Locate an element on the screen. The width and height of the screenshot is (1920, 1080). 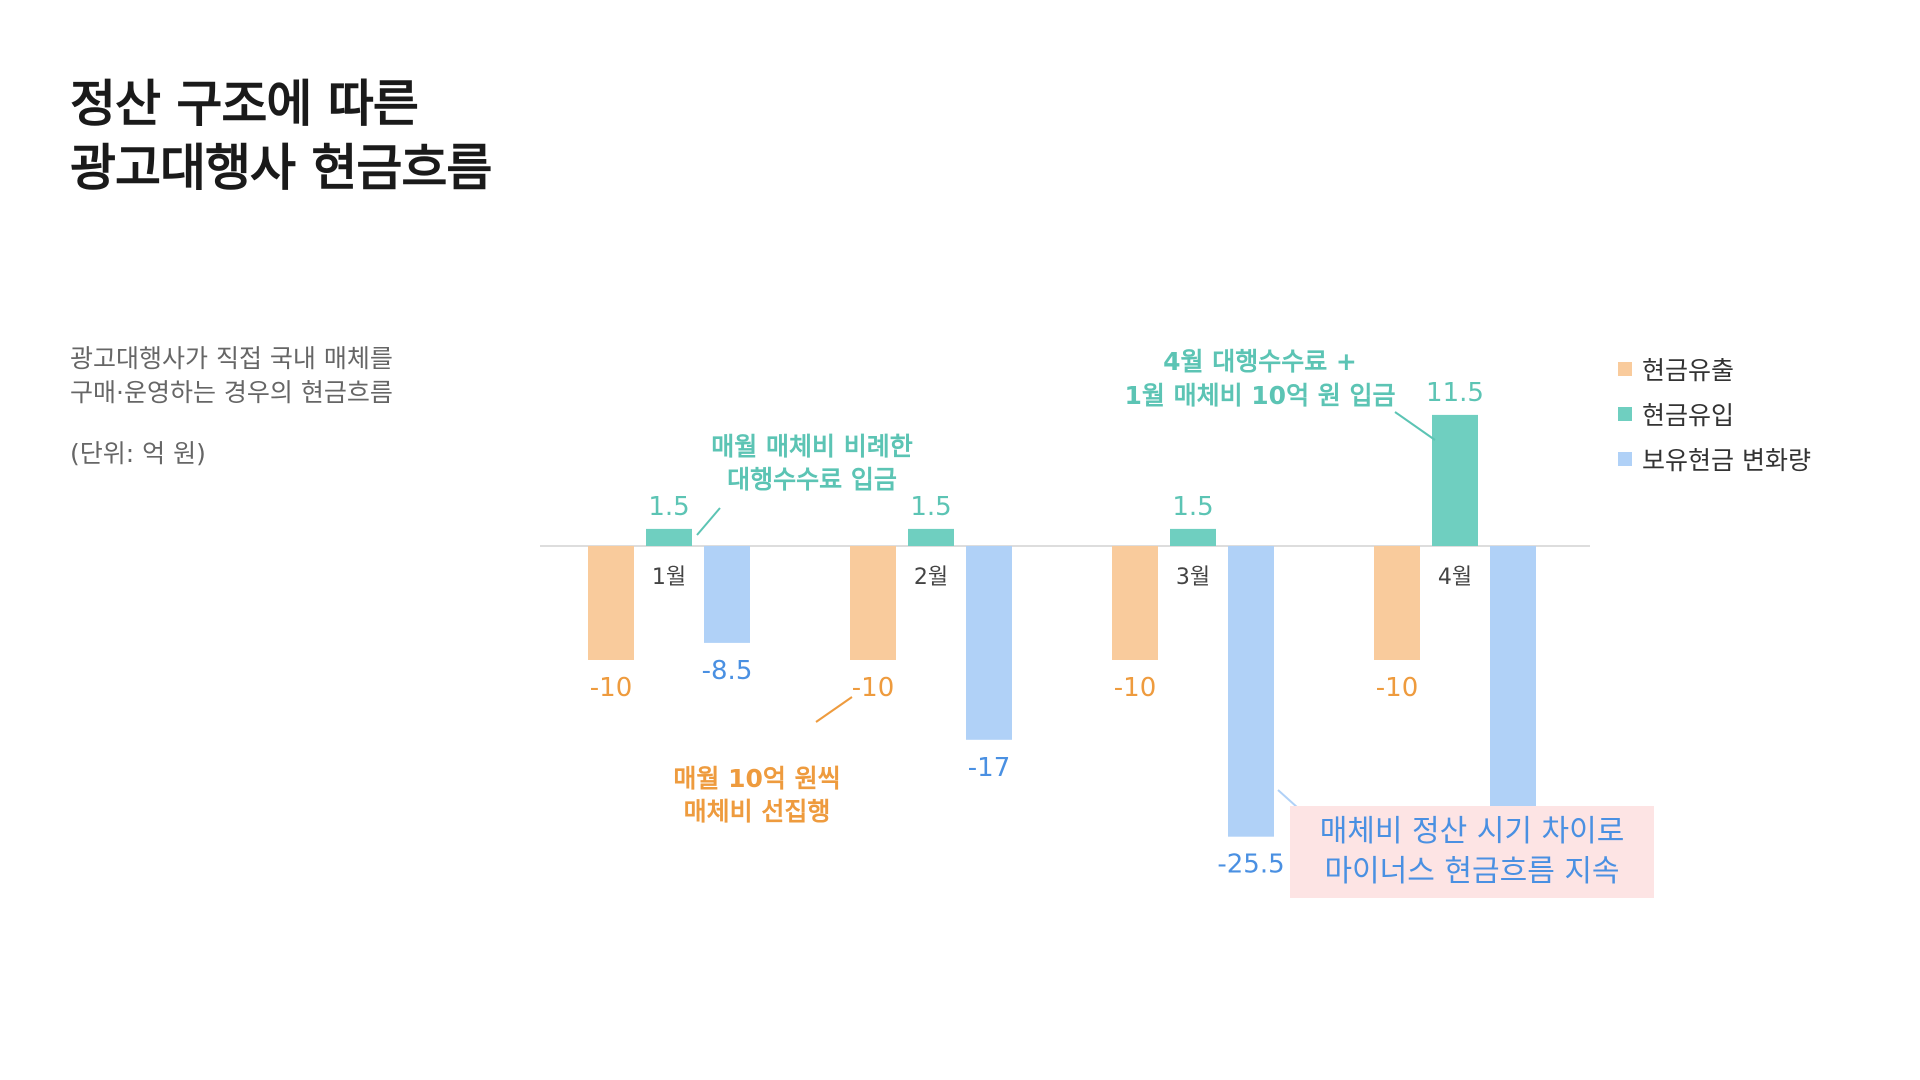
x-tick-label-3: 3월 is located at coordinates (1193, 577).